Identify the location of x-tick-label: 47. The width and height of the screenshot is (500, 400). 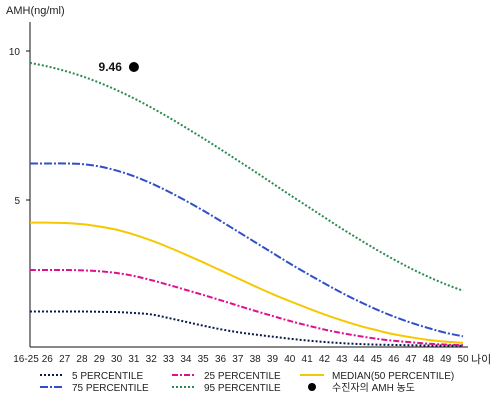
(411, 359).